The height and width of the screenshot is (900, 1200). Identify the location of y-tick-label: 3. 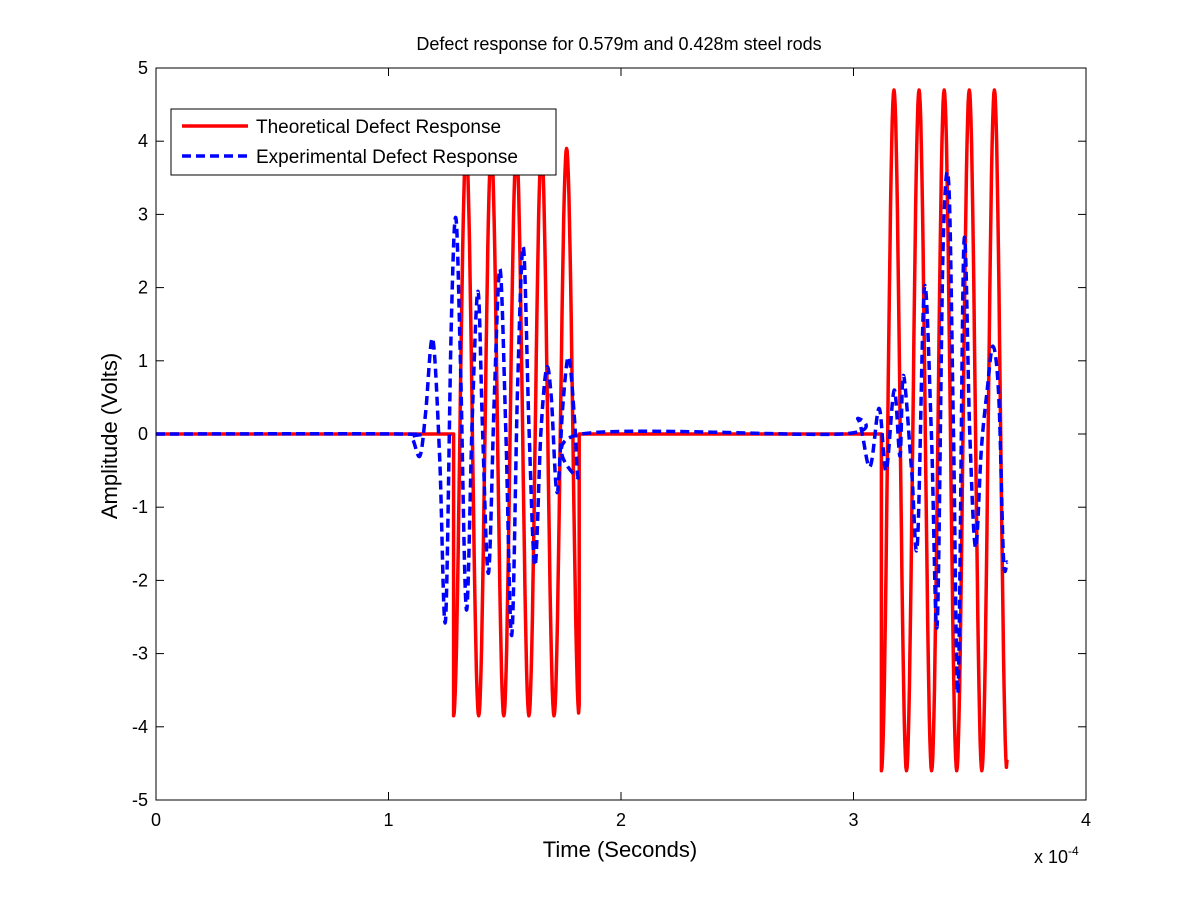
(143, 214).